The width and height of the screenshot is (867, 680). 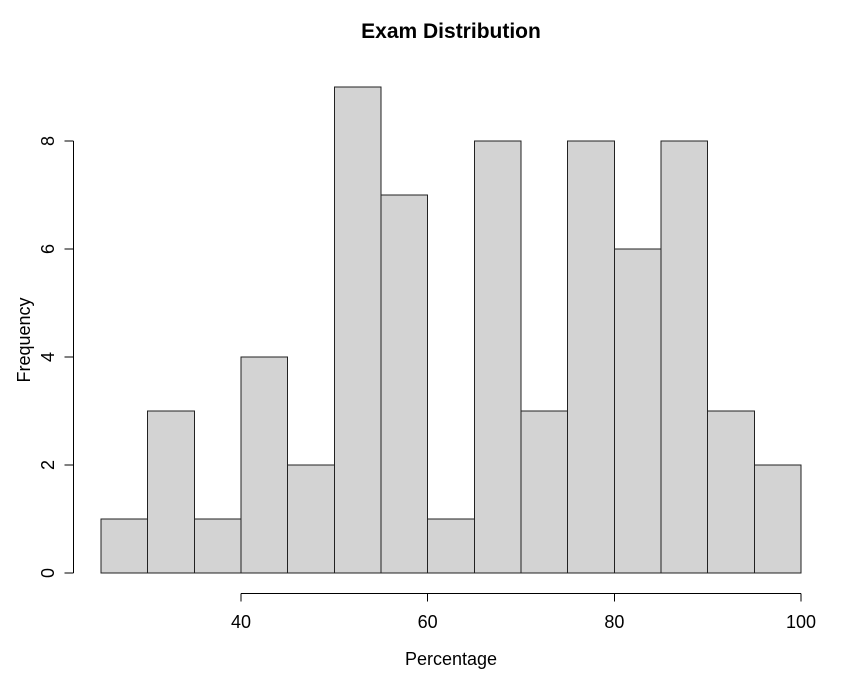 I want to click on y-tick-label: 6, so click(x=48, y=249).